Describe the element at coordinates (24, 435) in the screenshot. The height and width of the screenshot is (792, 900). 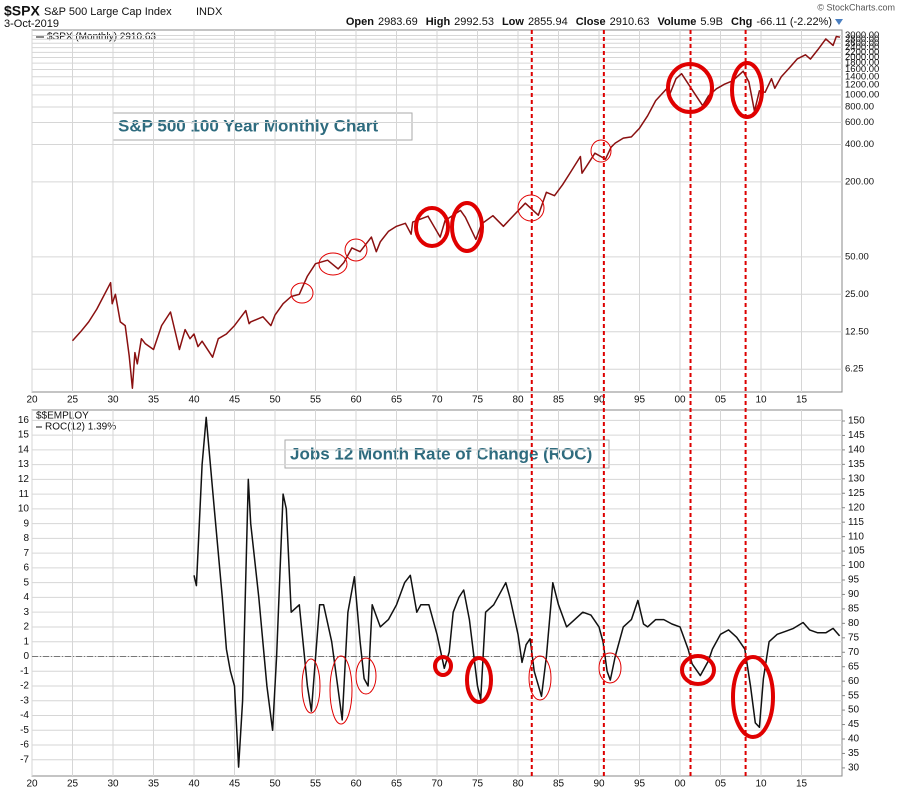
I see `y-tick-label: 15` at that location.